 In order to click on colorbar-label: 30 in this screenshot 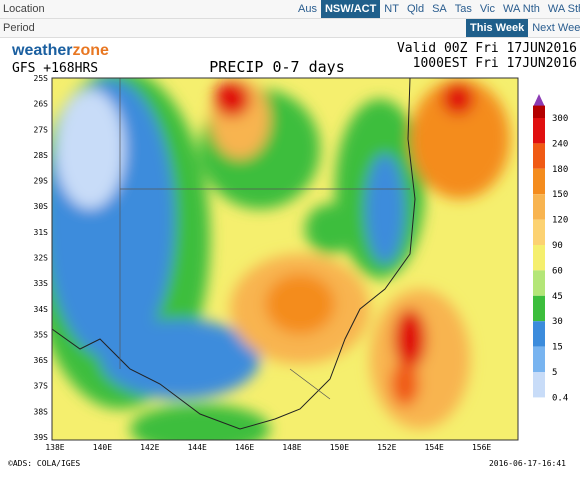, I will do `click(557, 322)`.